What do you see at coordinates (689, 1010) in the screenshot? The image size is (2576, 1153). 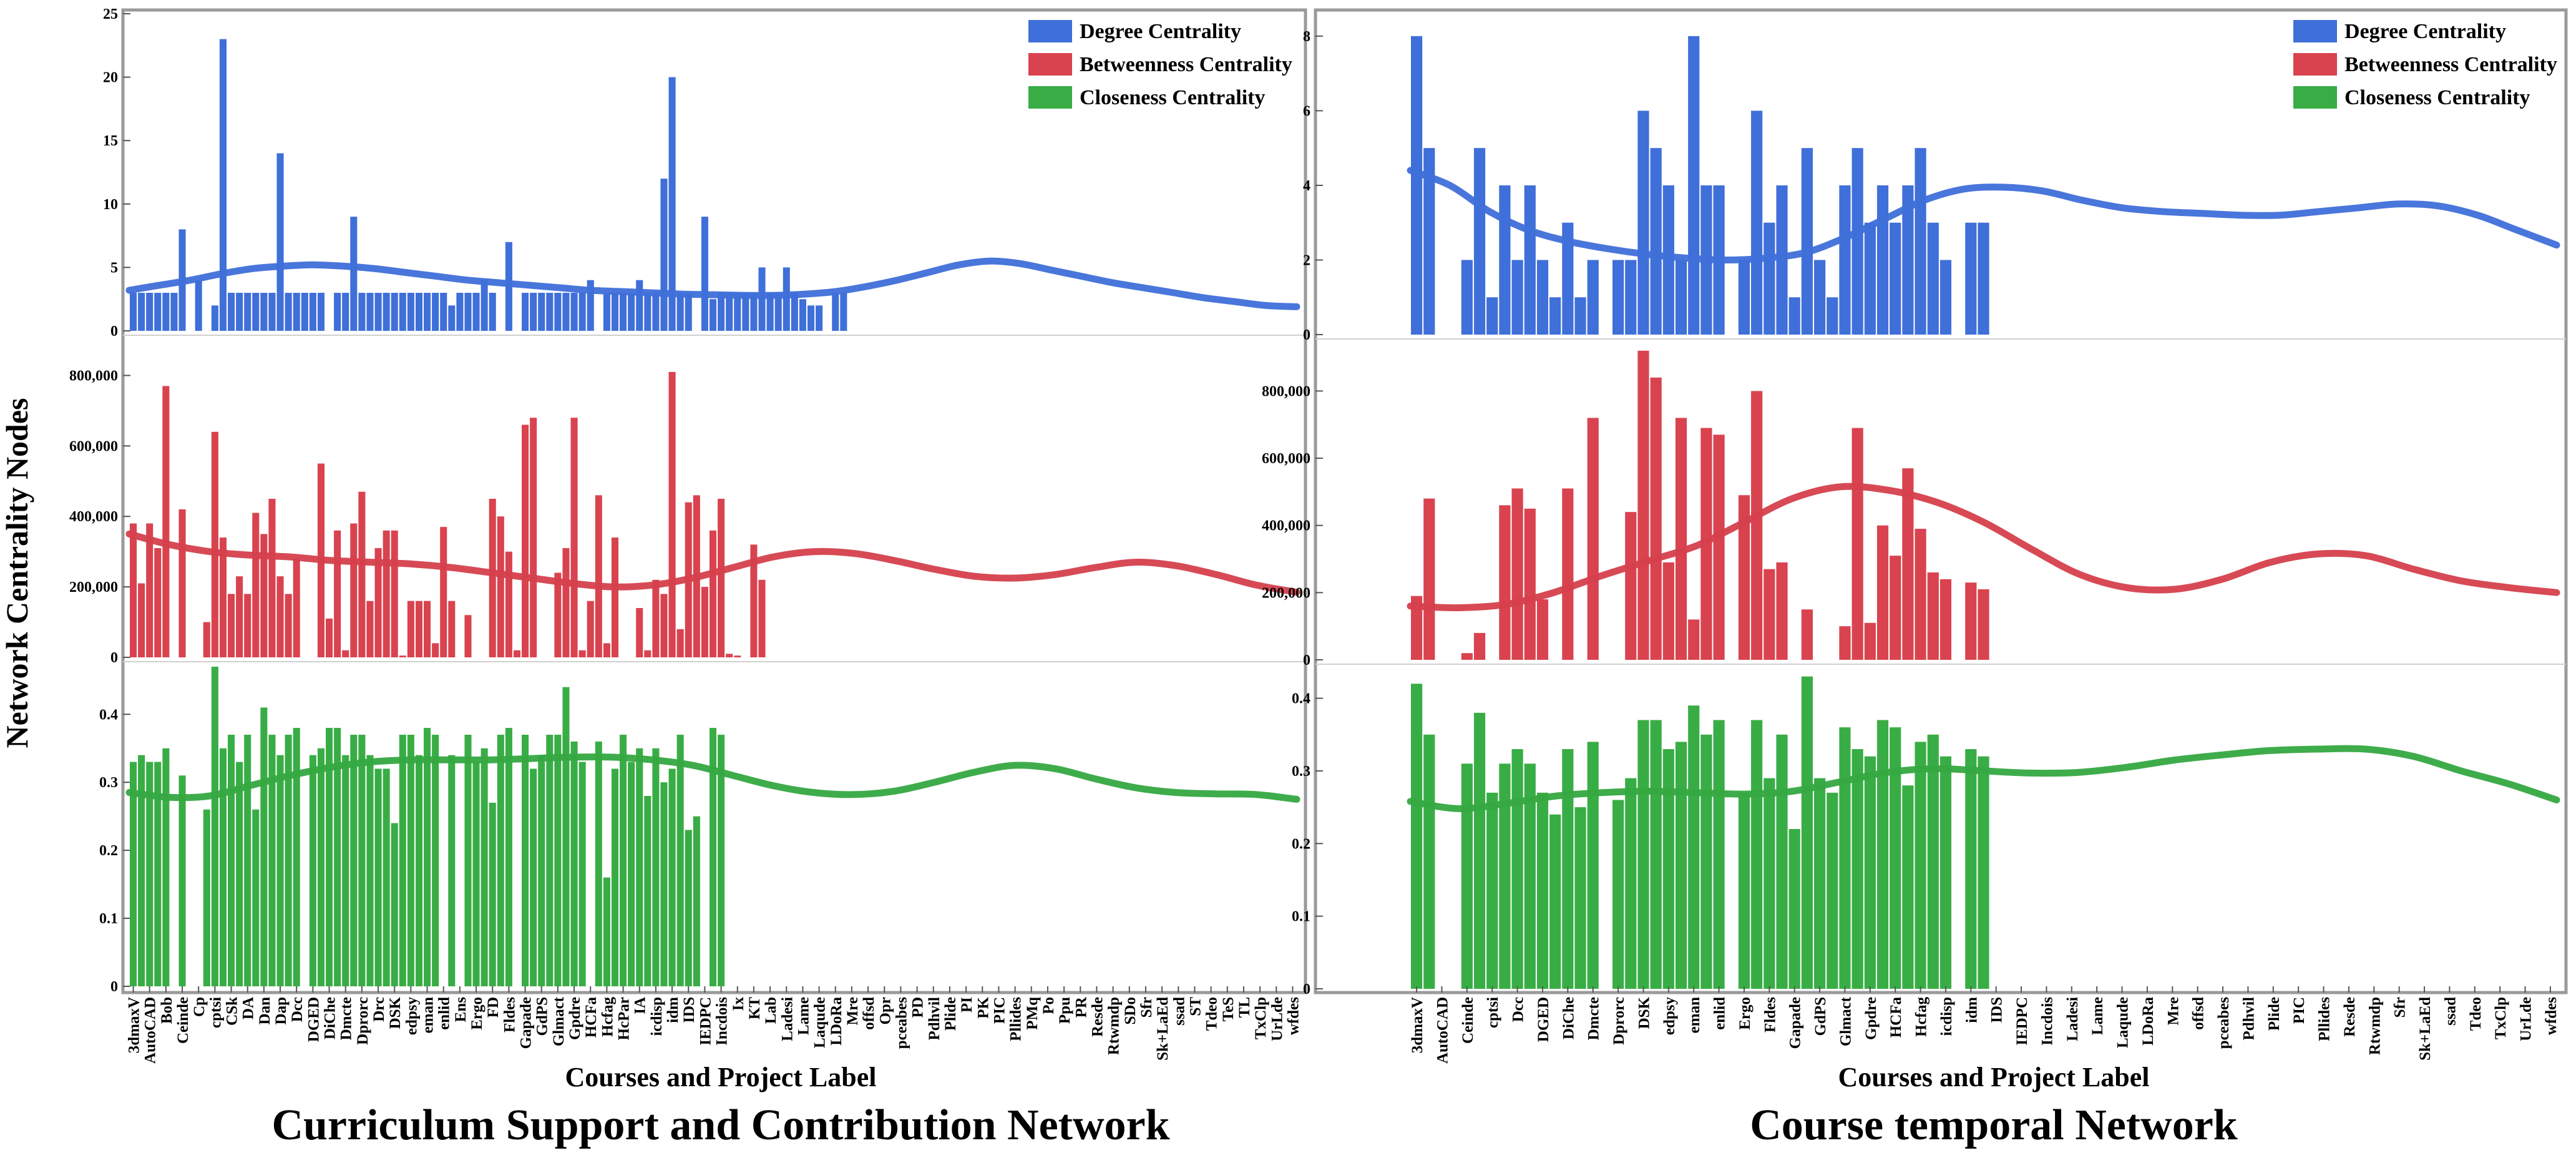 I see `x-tick-label: IDS` at bounding box center [689, 1010].